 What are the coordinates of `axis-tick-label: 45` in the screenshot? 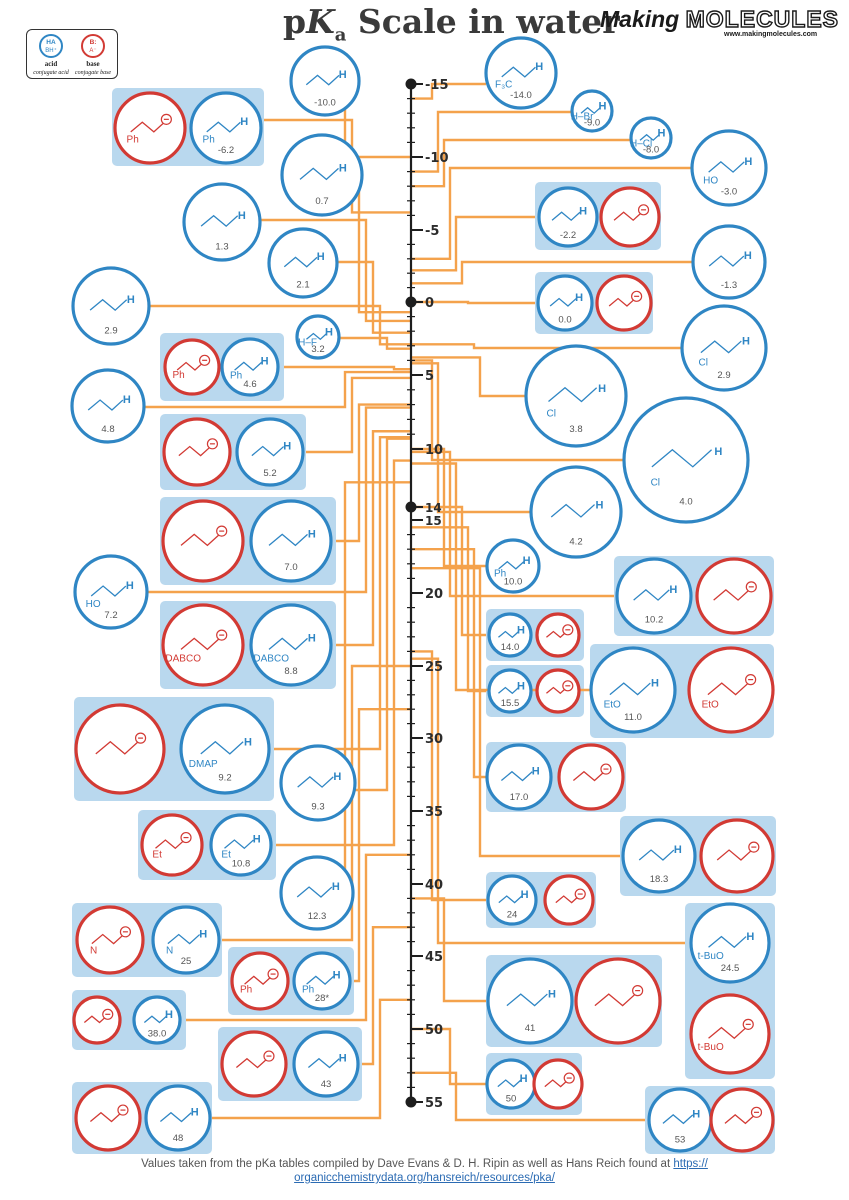 It's located at (434, 957).